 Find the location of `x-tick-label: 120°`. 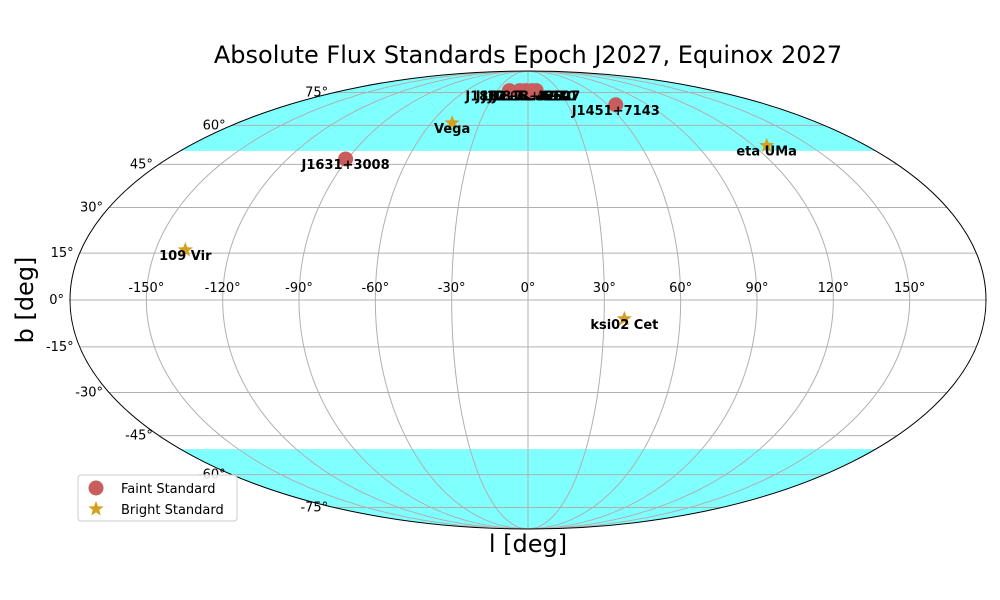

x-tick-label: 120° is located at coordinates (833, 288).